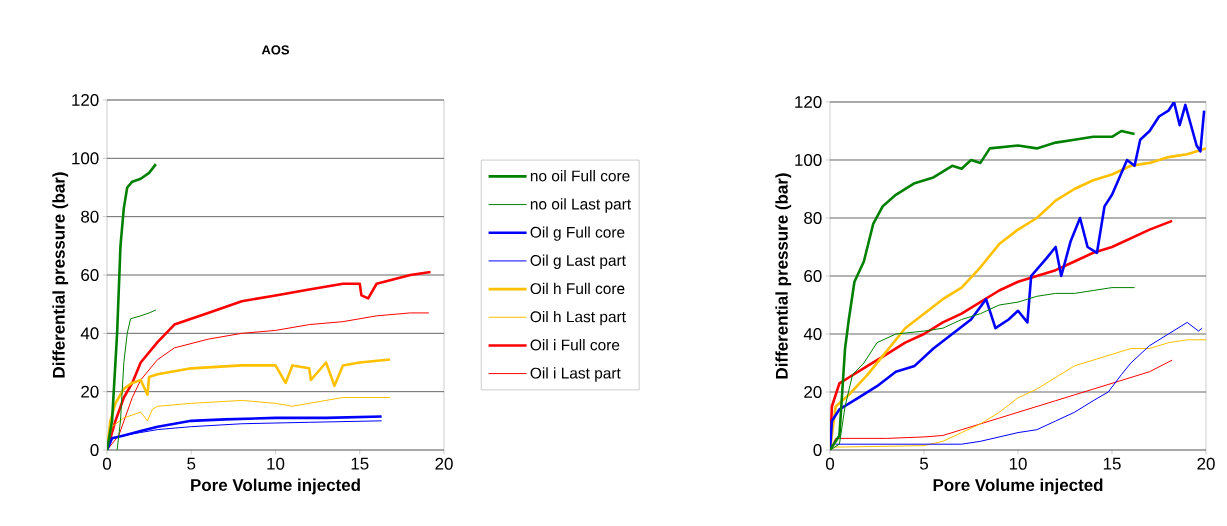 The width and height of the screenshot is (1227, 526). What do you see at coordinates (577, 288) in the screenshot?
I see `legend-label: Oil h Full core` at bounding box center [577, 288].